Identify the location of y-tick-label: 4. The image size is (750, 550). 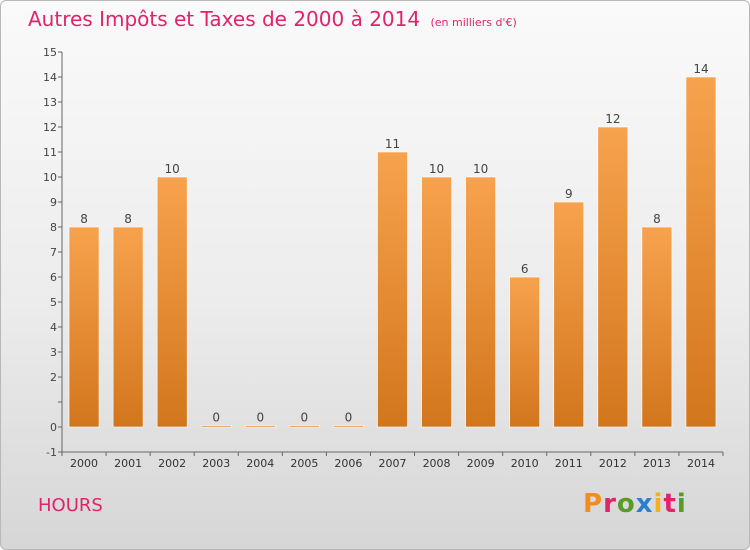
(53, 327).